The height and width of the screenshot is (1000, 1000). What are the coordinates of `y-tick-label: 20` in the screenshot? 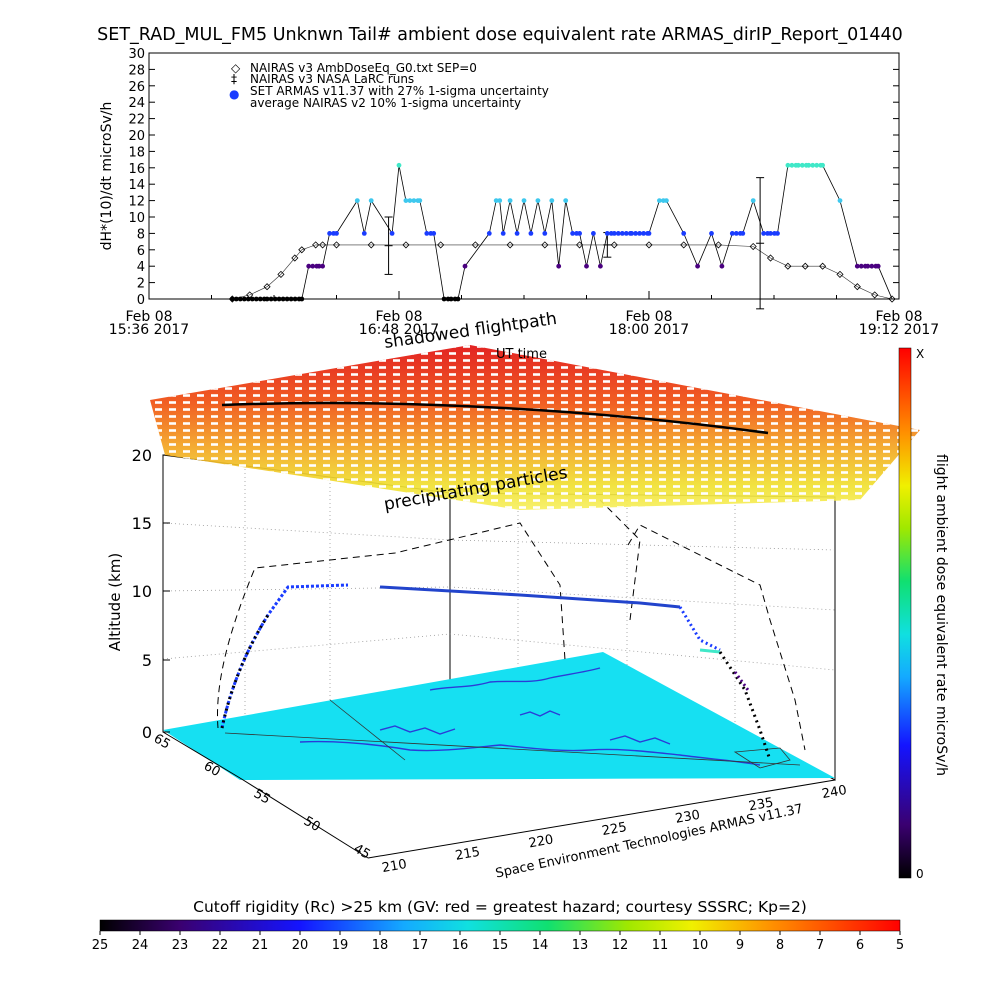 It's located at (136, 136).